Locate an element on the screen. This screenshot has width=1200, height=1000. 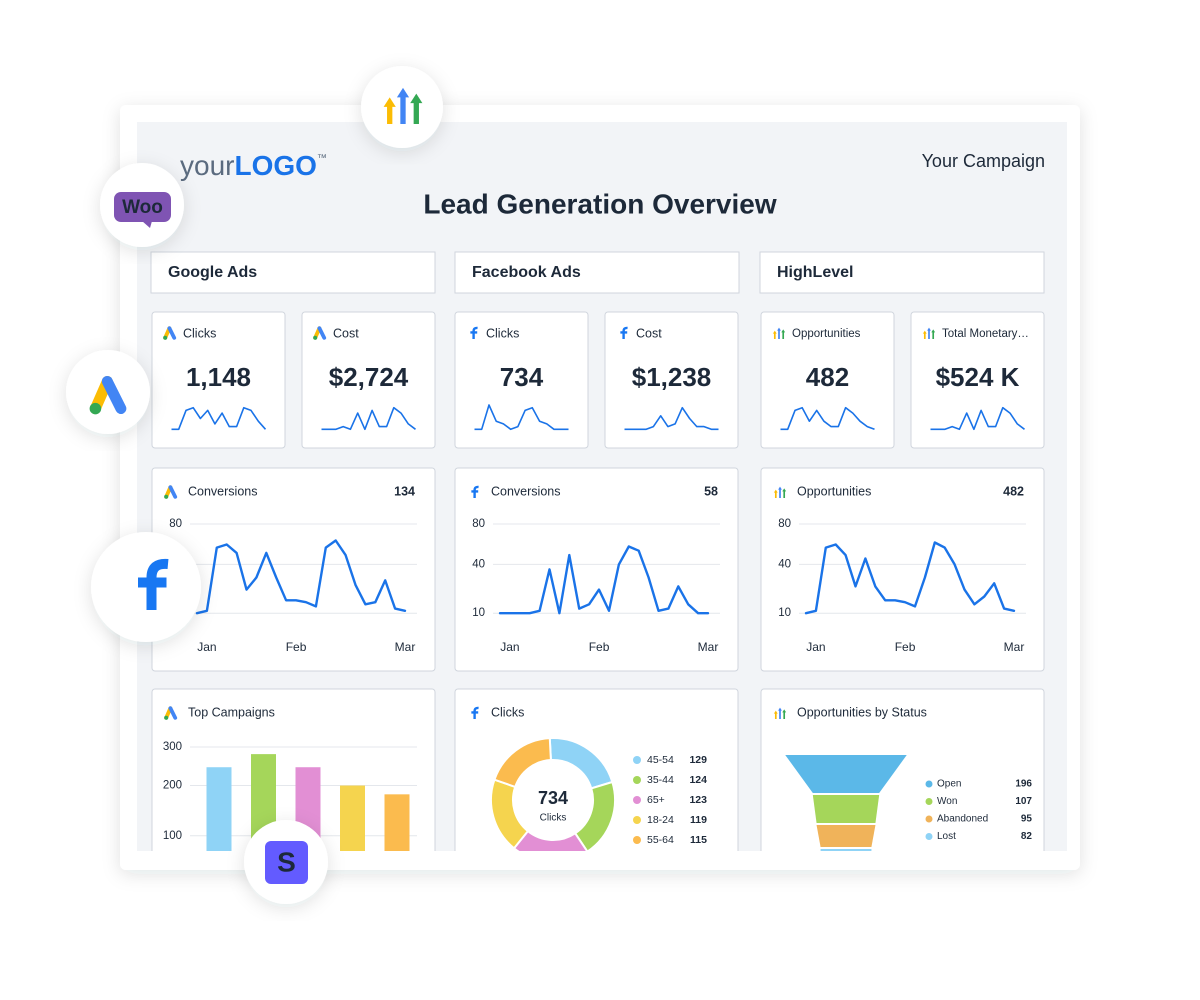
chart-title: Conversions is located at coordinates (222, 491).